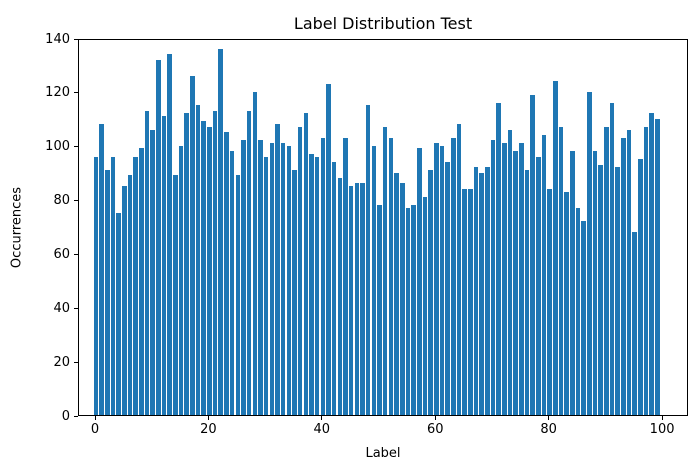  What do you see at coordinates (383, 453) in the screenshot?
I see `x-axis-label: Label` at bounding box center [383, 453].